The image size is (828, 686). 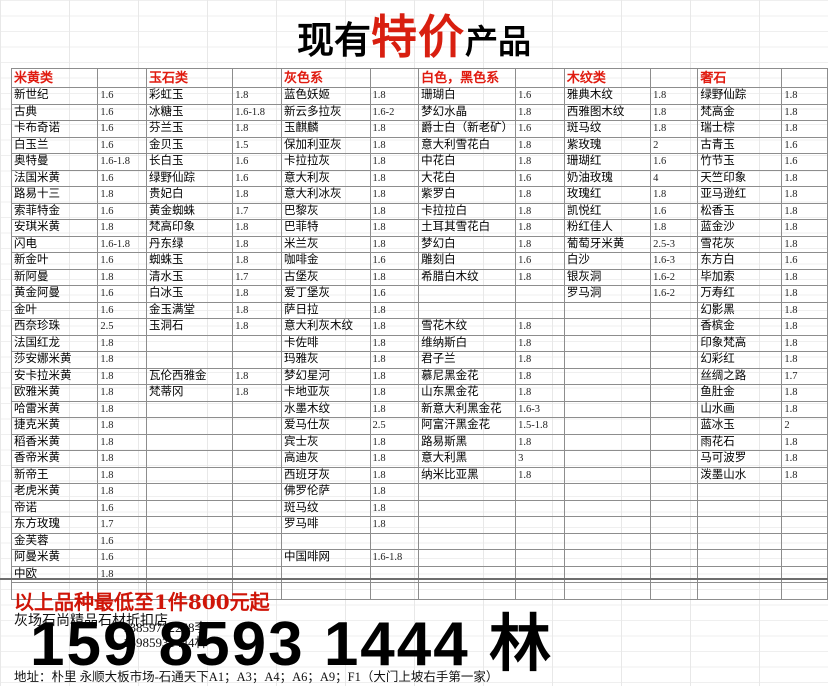 What do you see at coordinates (740, 310) in the screenshot?
I see `product-name-cell: 幻影黑` at bounding box center [740, 310].